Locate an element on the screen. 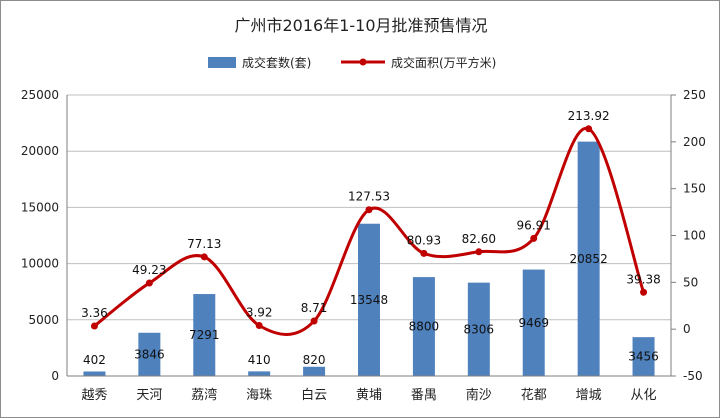 Image resolution: width=720 pixels, height=418 pixels. bar-value-label: 8800 is located at coordinates (424, 327).